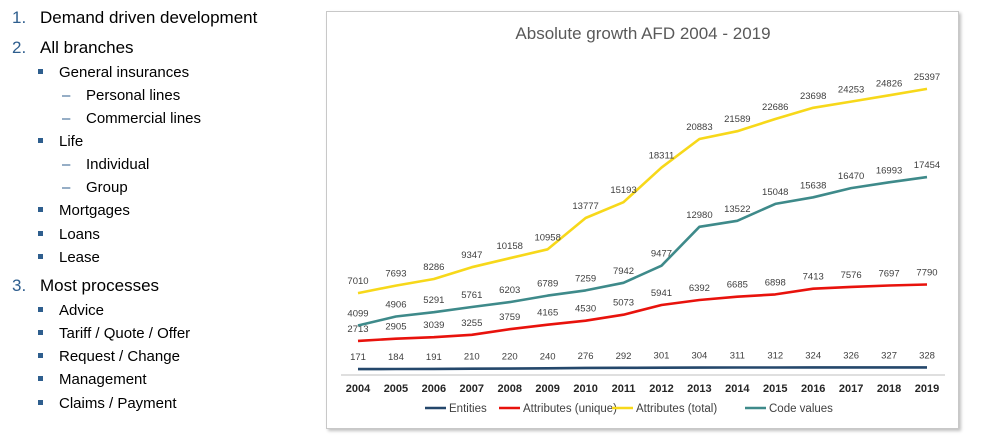 The width and height of the screenshot is (1000, 444). I want to click on data-label: 17454, so click(927, 165).